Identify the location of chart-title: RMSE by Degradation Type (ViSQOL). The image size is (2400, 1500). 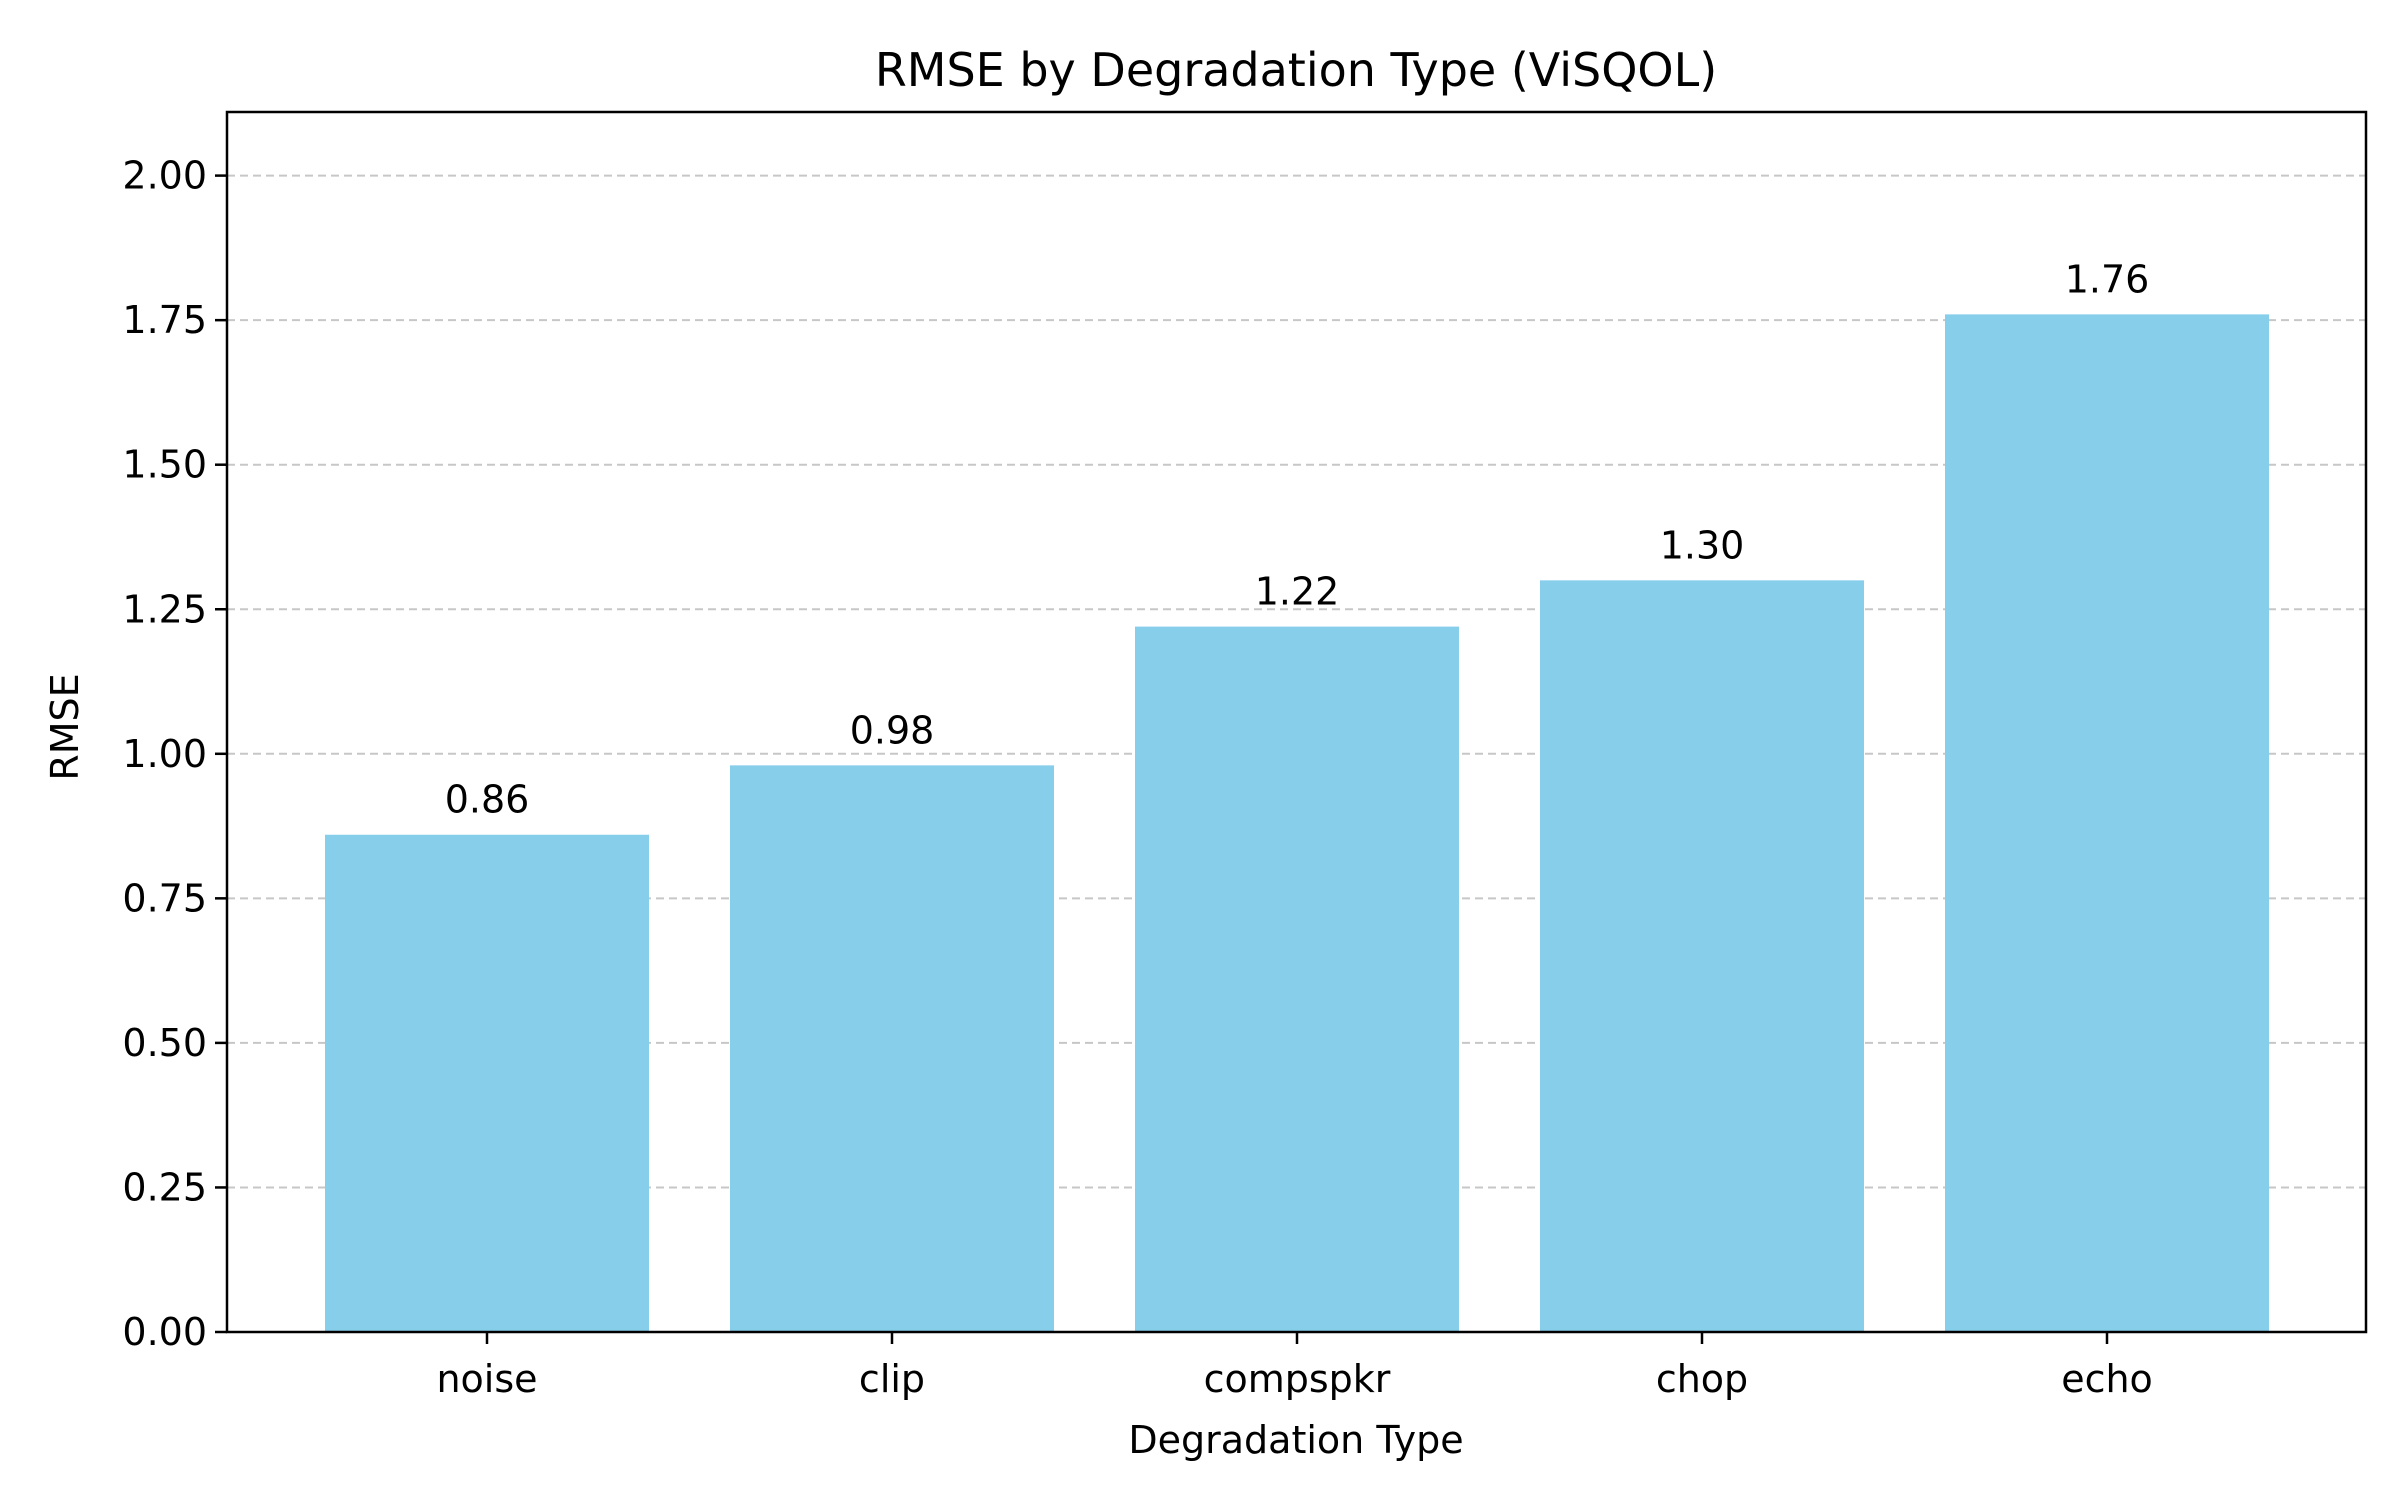
(1296, 70).